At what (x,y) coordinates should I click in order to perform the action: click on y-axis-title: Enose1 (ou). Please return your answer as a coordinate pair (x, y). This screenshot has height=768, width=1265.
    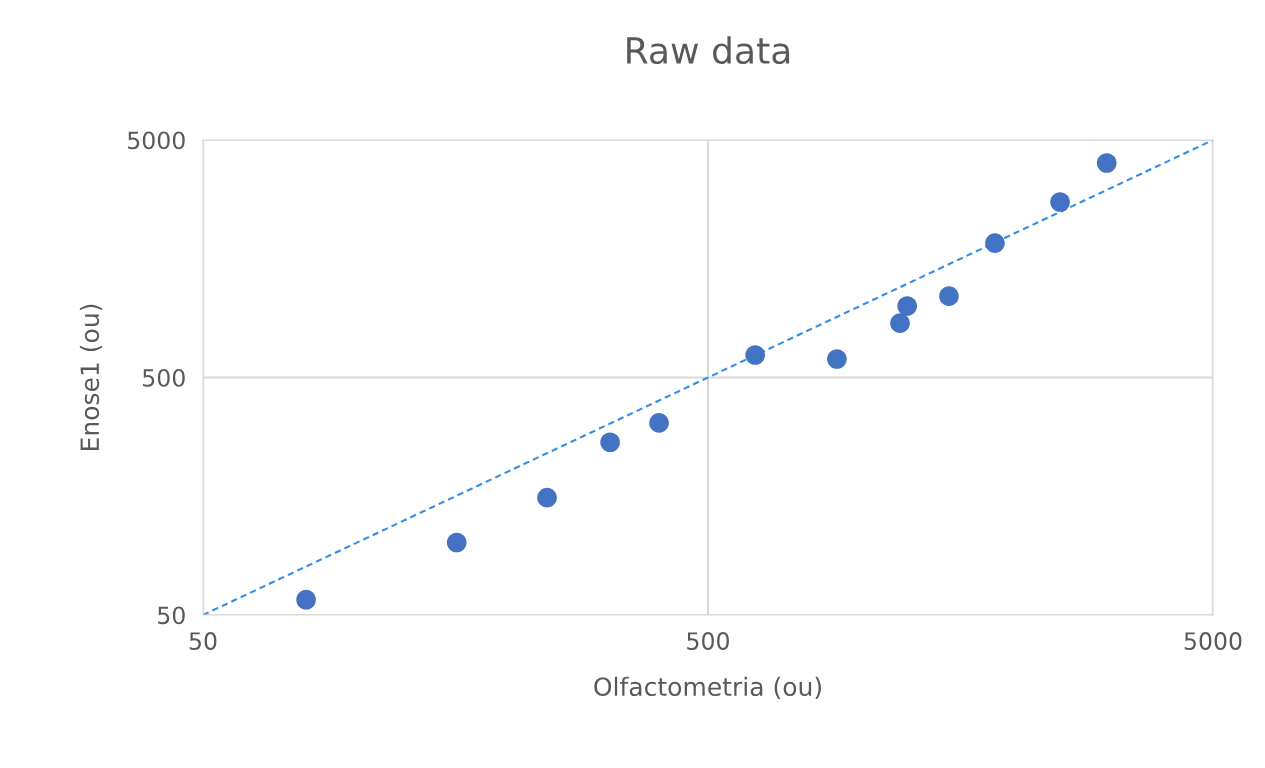
    Looking at the image, I should click on (91, 377).